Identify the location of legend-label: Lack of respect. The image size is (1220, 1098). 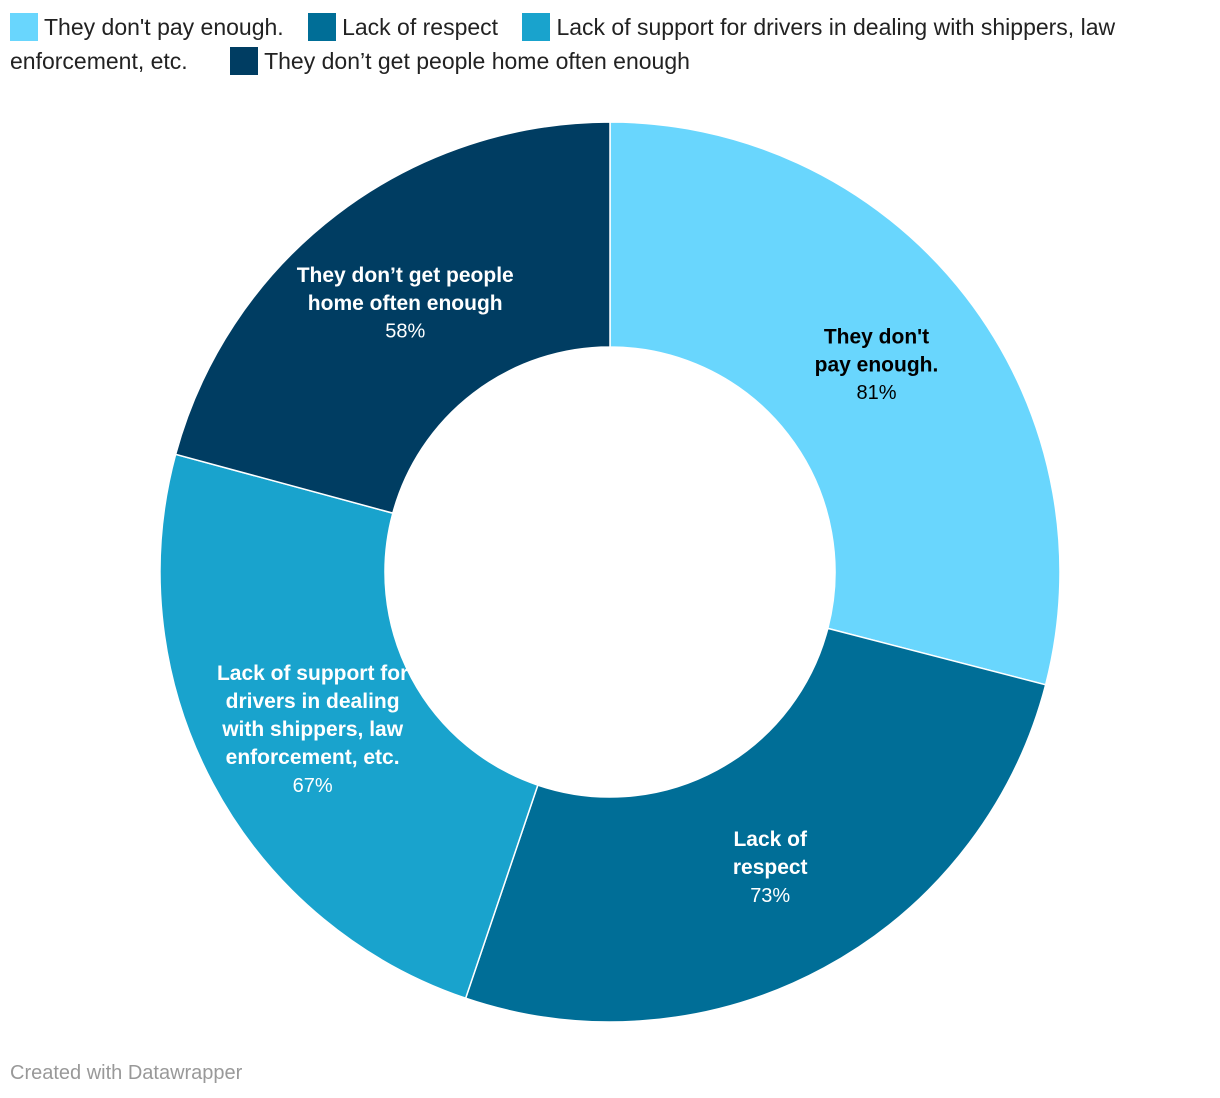
(420, 27).